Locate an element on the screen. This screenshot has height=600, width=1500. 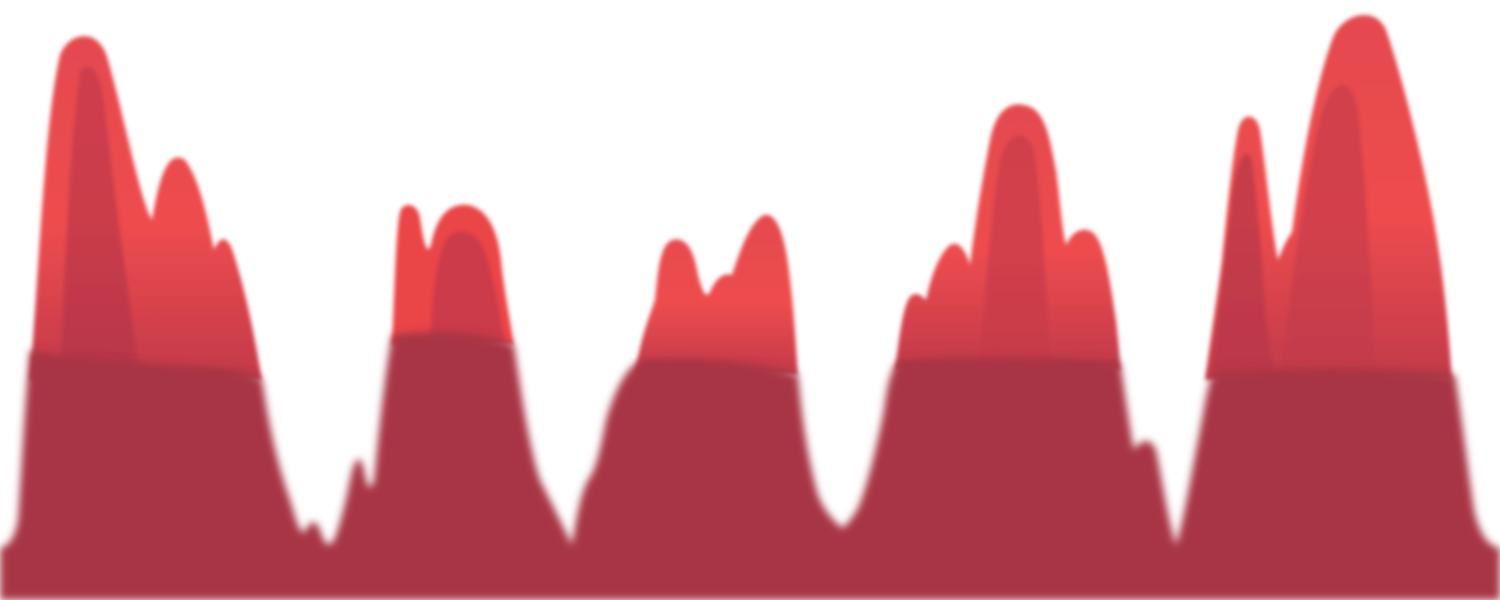
peak-5-shadow is located at coordinates (1244, 266).